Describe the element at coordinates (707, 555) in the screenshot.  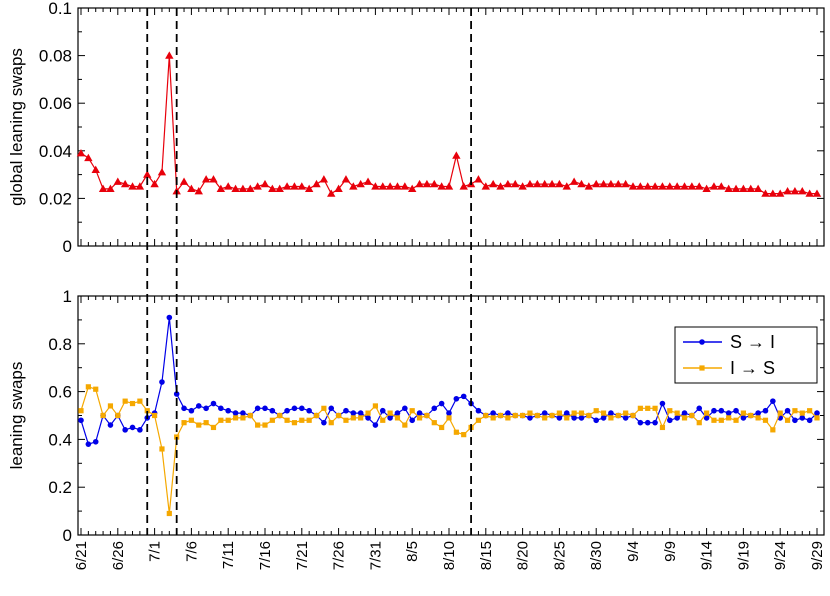
I see `x-tick-label: 9/14` at that location.